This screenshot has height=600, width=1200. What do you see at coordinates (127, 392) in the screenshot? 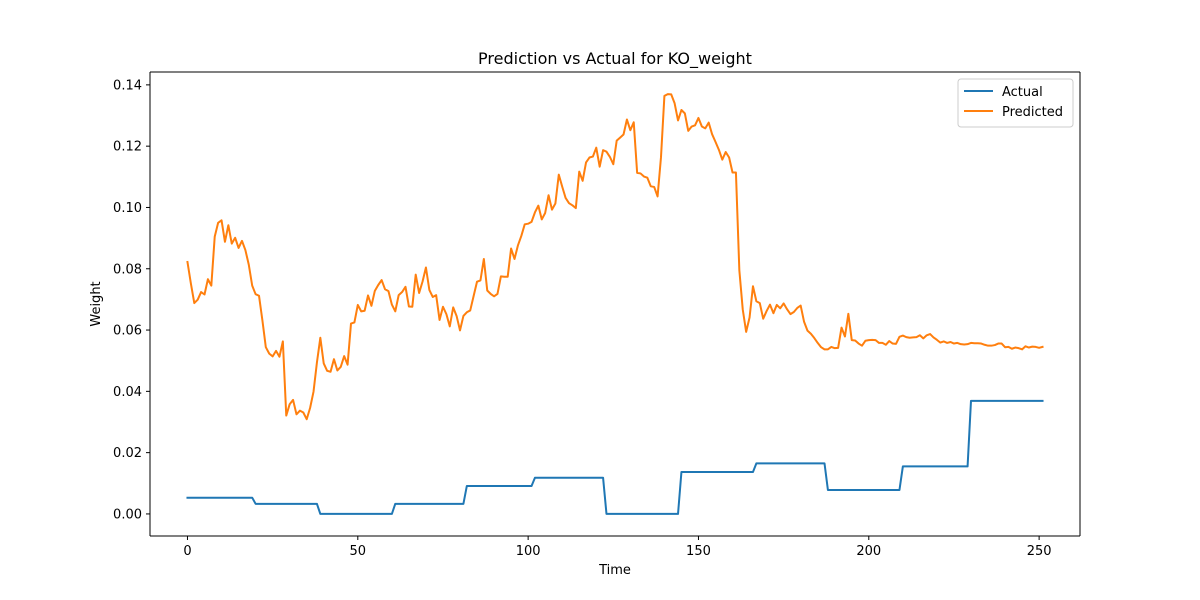
I see `y-tick-label: 0.04` at bounding box center [127, 392].